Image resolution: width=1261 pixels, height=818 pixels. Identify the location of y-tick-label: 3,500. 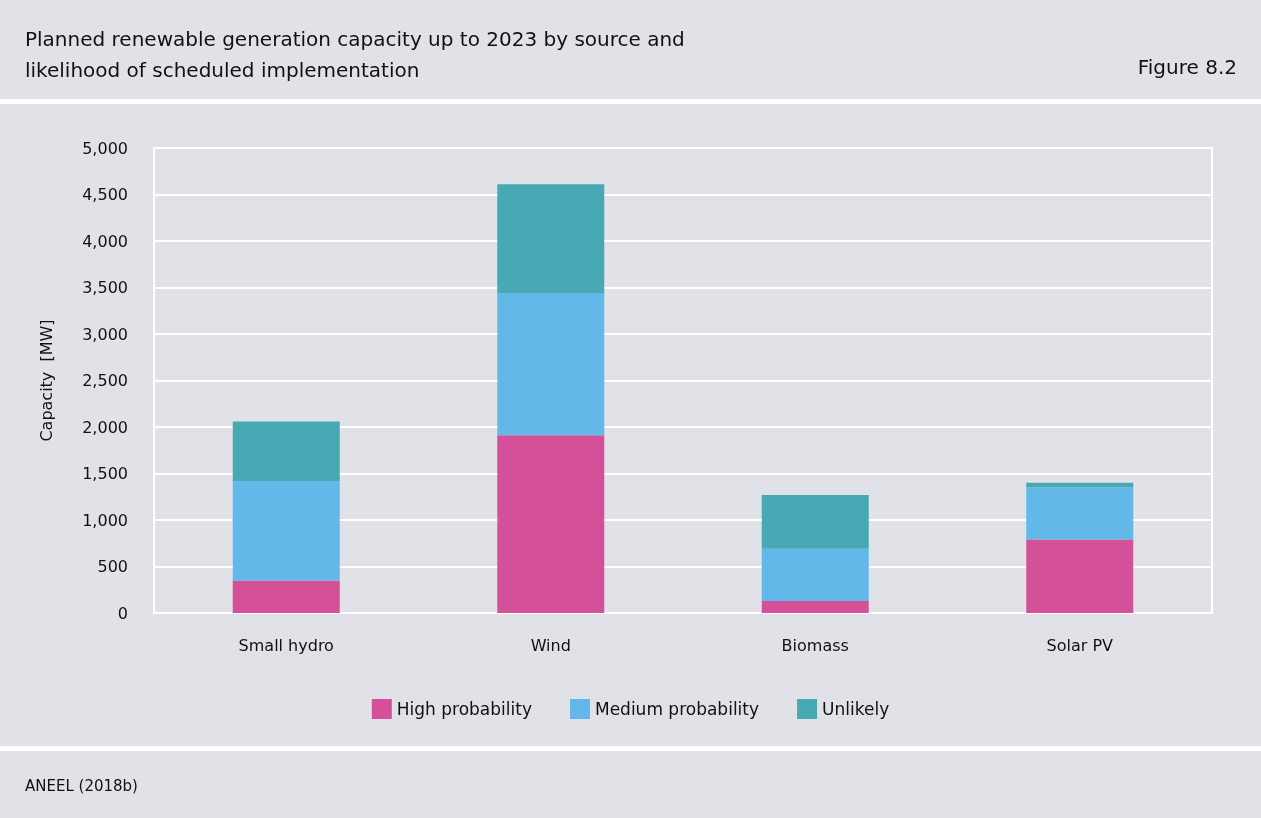
(105, 287).